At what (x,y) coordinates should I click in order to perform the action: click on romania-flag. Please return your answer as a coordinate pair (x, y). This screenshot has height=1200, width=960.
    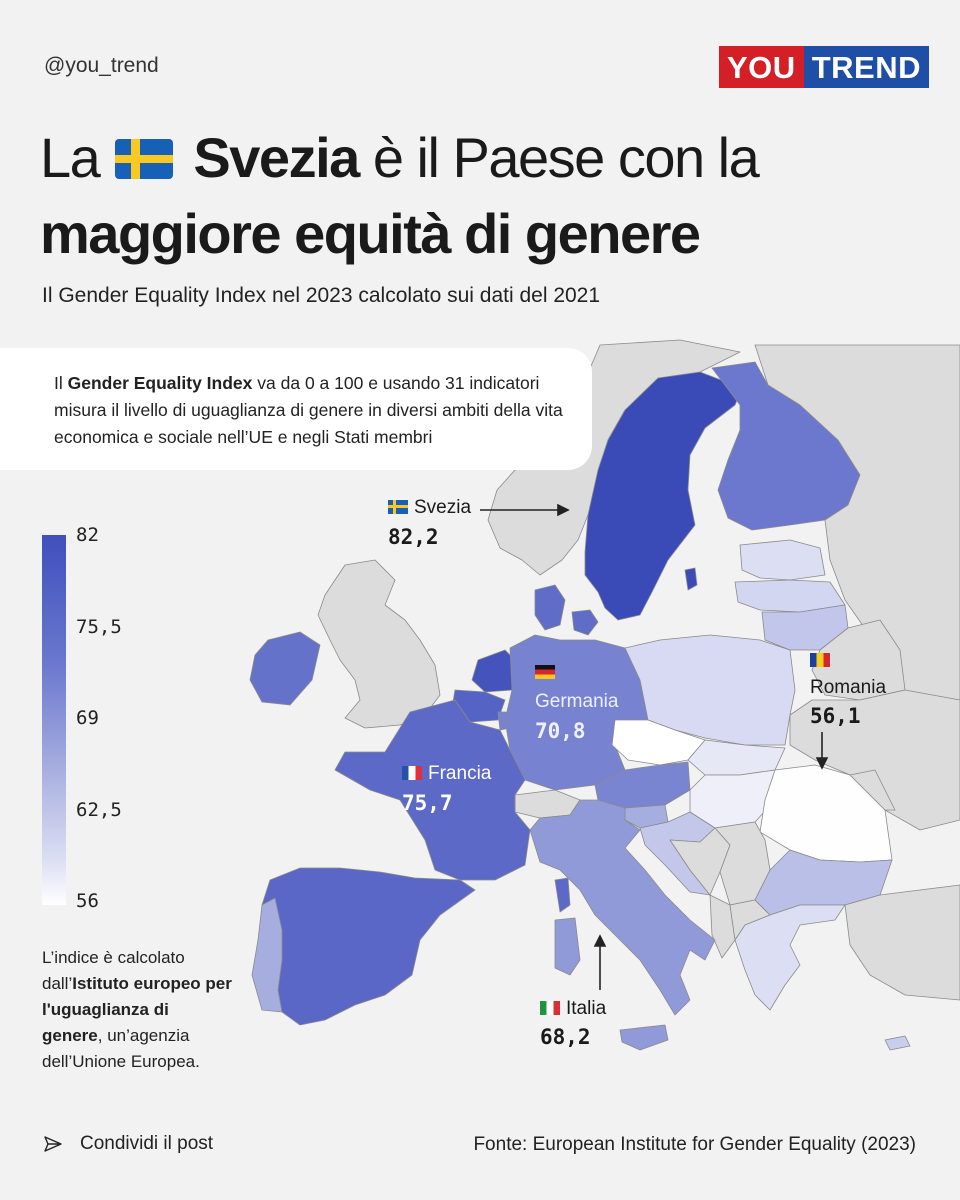
    Looking at the image, I should click on (823, 661).